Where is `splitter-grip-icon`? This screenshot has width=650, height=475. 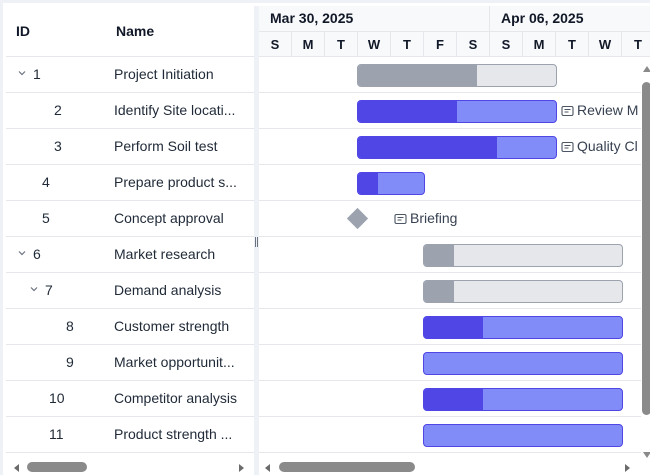
splitter-grip-icon is located at coordinates (256, 242).